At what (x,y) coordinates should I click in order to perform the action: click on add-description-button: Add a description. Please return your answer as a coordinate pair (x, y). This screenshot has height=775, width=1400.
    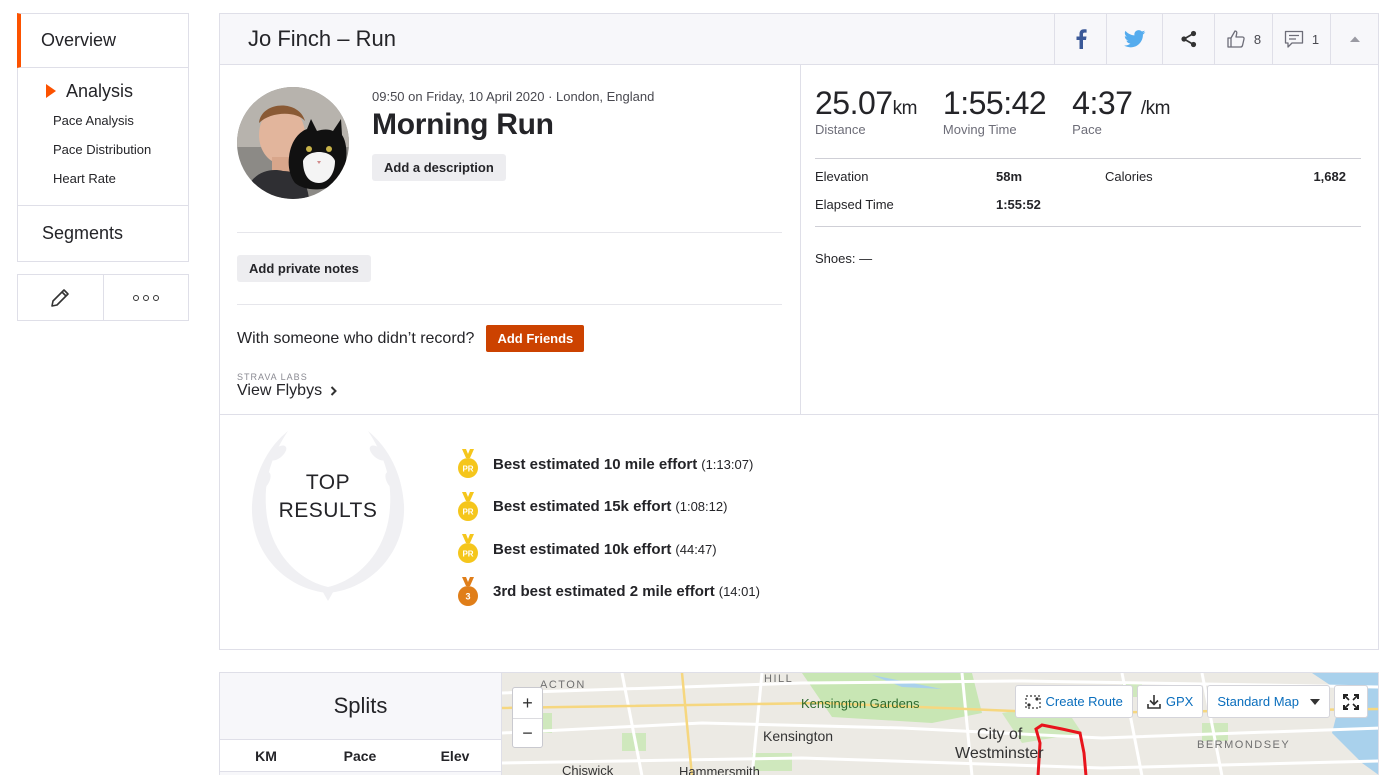
    Looking at the image, I should click on (439, 167).